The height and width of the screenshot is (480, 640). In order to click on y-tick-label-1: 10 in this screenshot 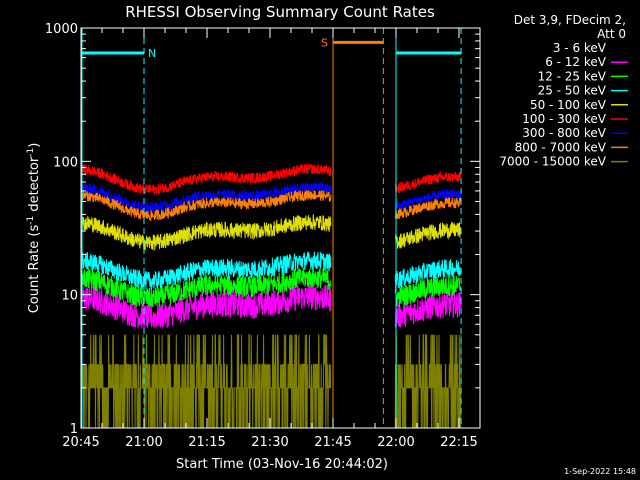, I will do `click(69, 296)`.